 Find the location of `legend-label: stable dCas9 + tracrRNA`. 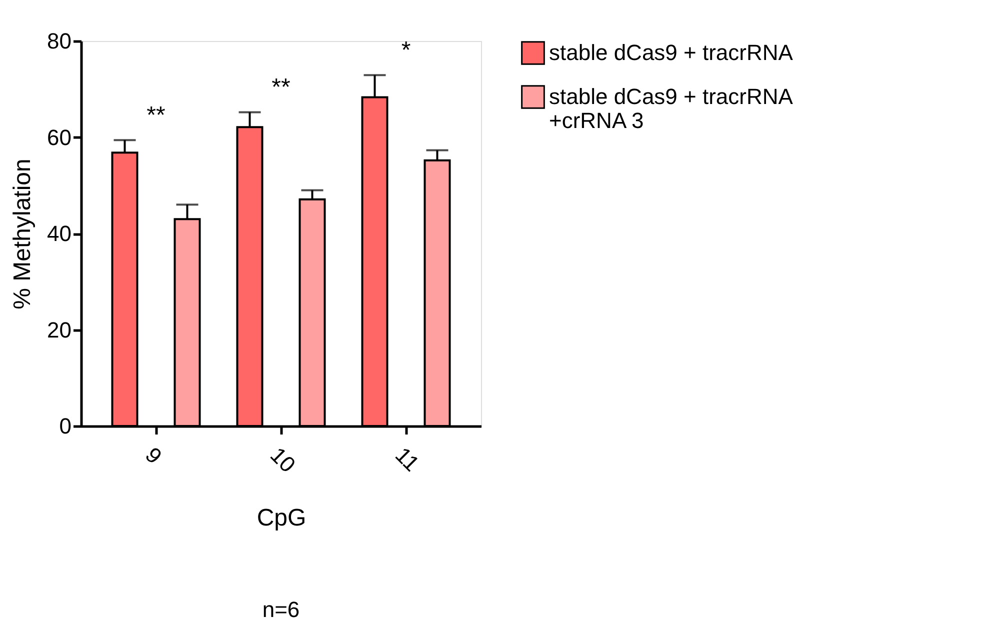

legend-label: stable dCas9 + tracrRNA is located at coordinates (671, 52).